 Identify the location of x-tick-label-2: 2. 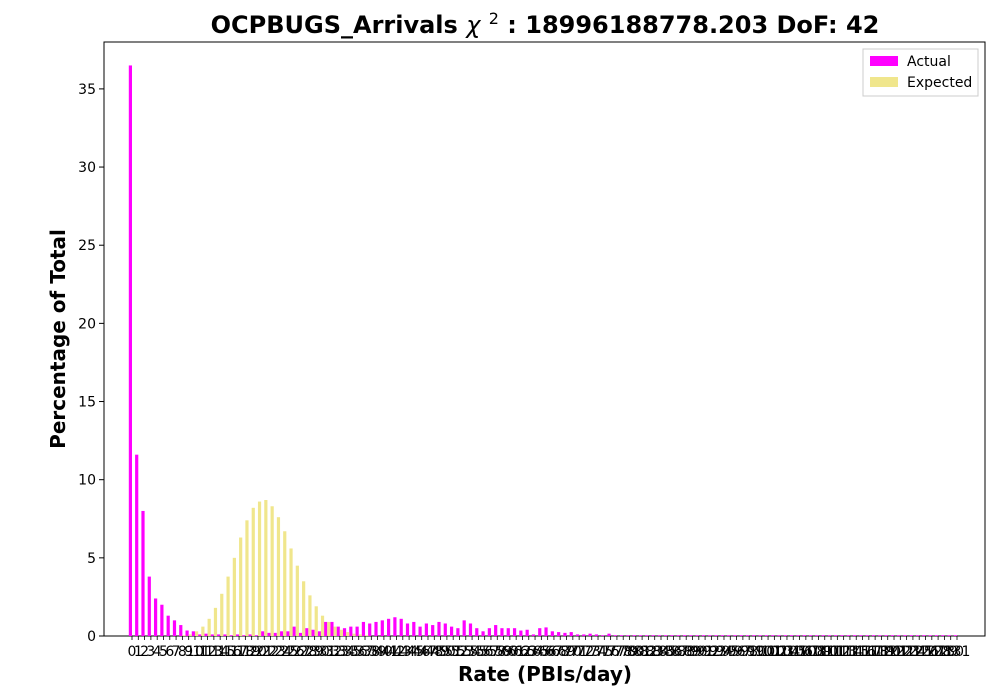
(144, 652).